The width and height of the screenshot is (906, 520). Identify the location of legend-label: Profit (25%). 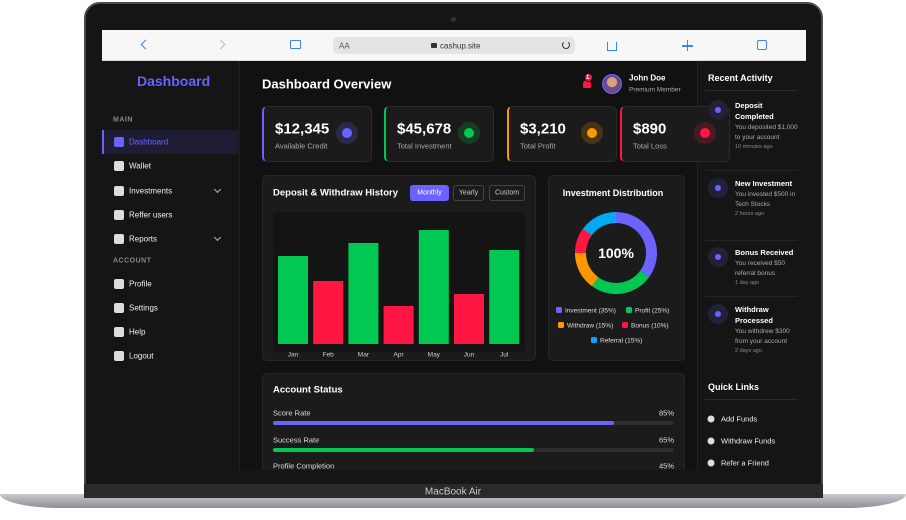
(652, 311).